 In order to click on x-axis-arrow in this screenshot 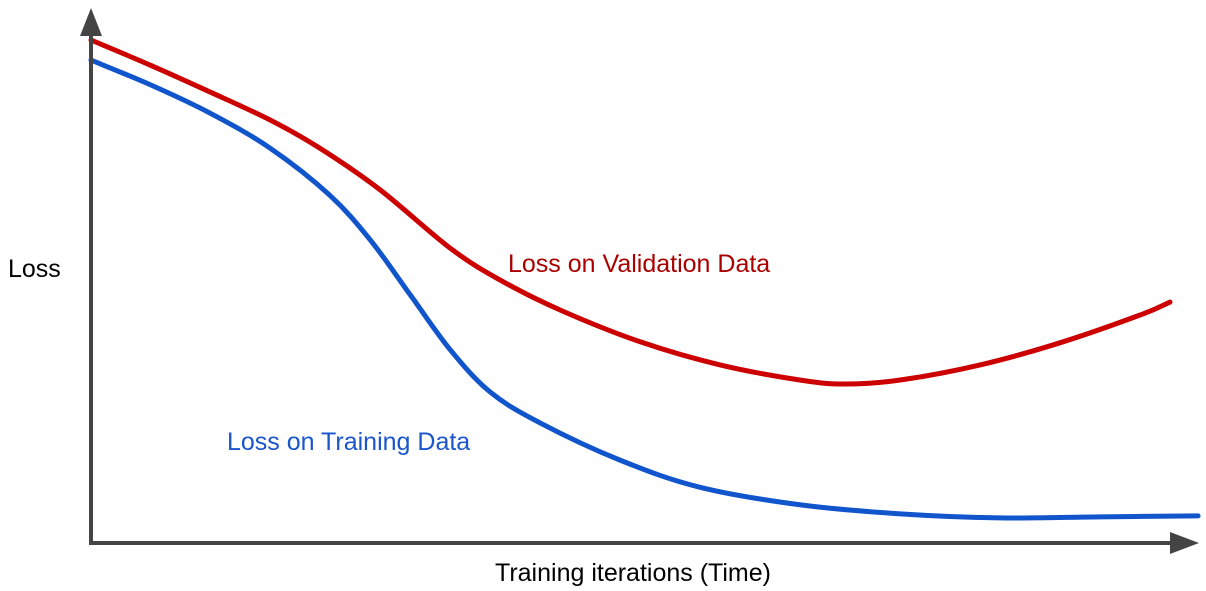, I will do `click(1184, 543)`.